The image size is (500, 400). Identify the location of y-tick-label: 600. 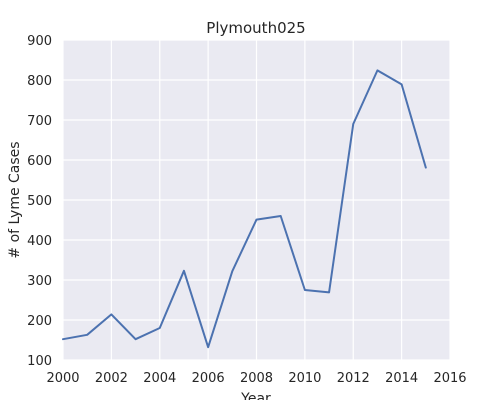
(39, 161).